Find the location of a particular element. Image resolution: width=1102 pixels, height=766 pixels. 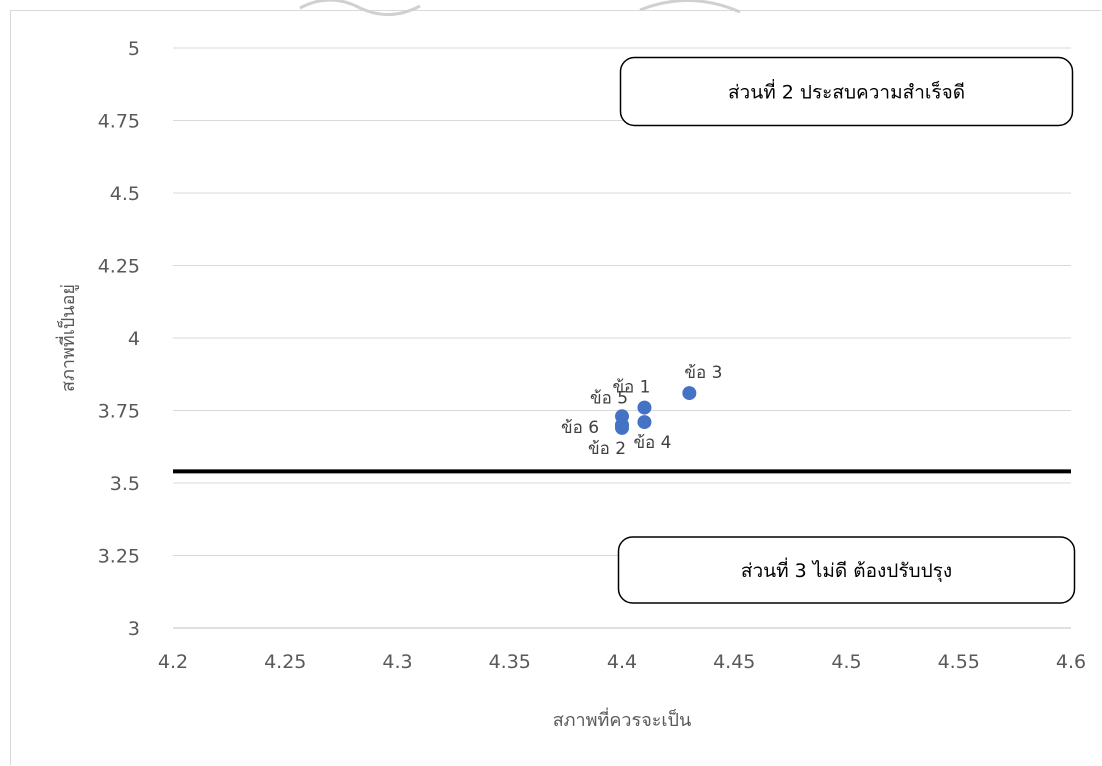

x-tick-label: 4.6 is located at coordinates (1071, 662).